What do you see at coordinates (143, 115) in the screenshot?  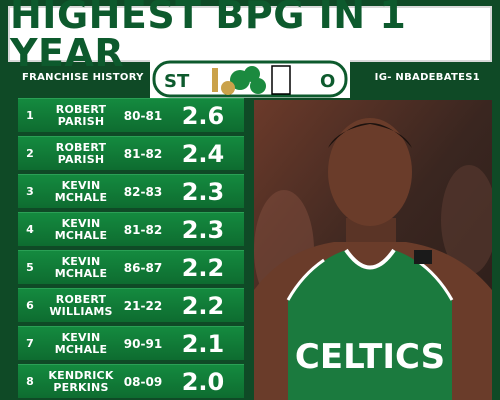 I see `season-year: 80-81` at bounding box center [143, 115].